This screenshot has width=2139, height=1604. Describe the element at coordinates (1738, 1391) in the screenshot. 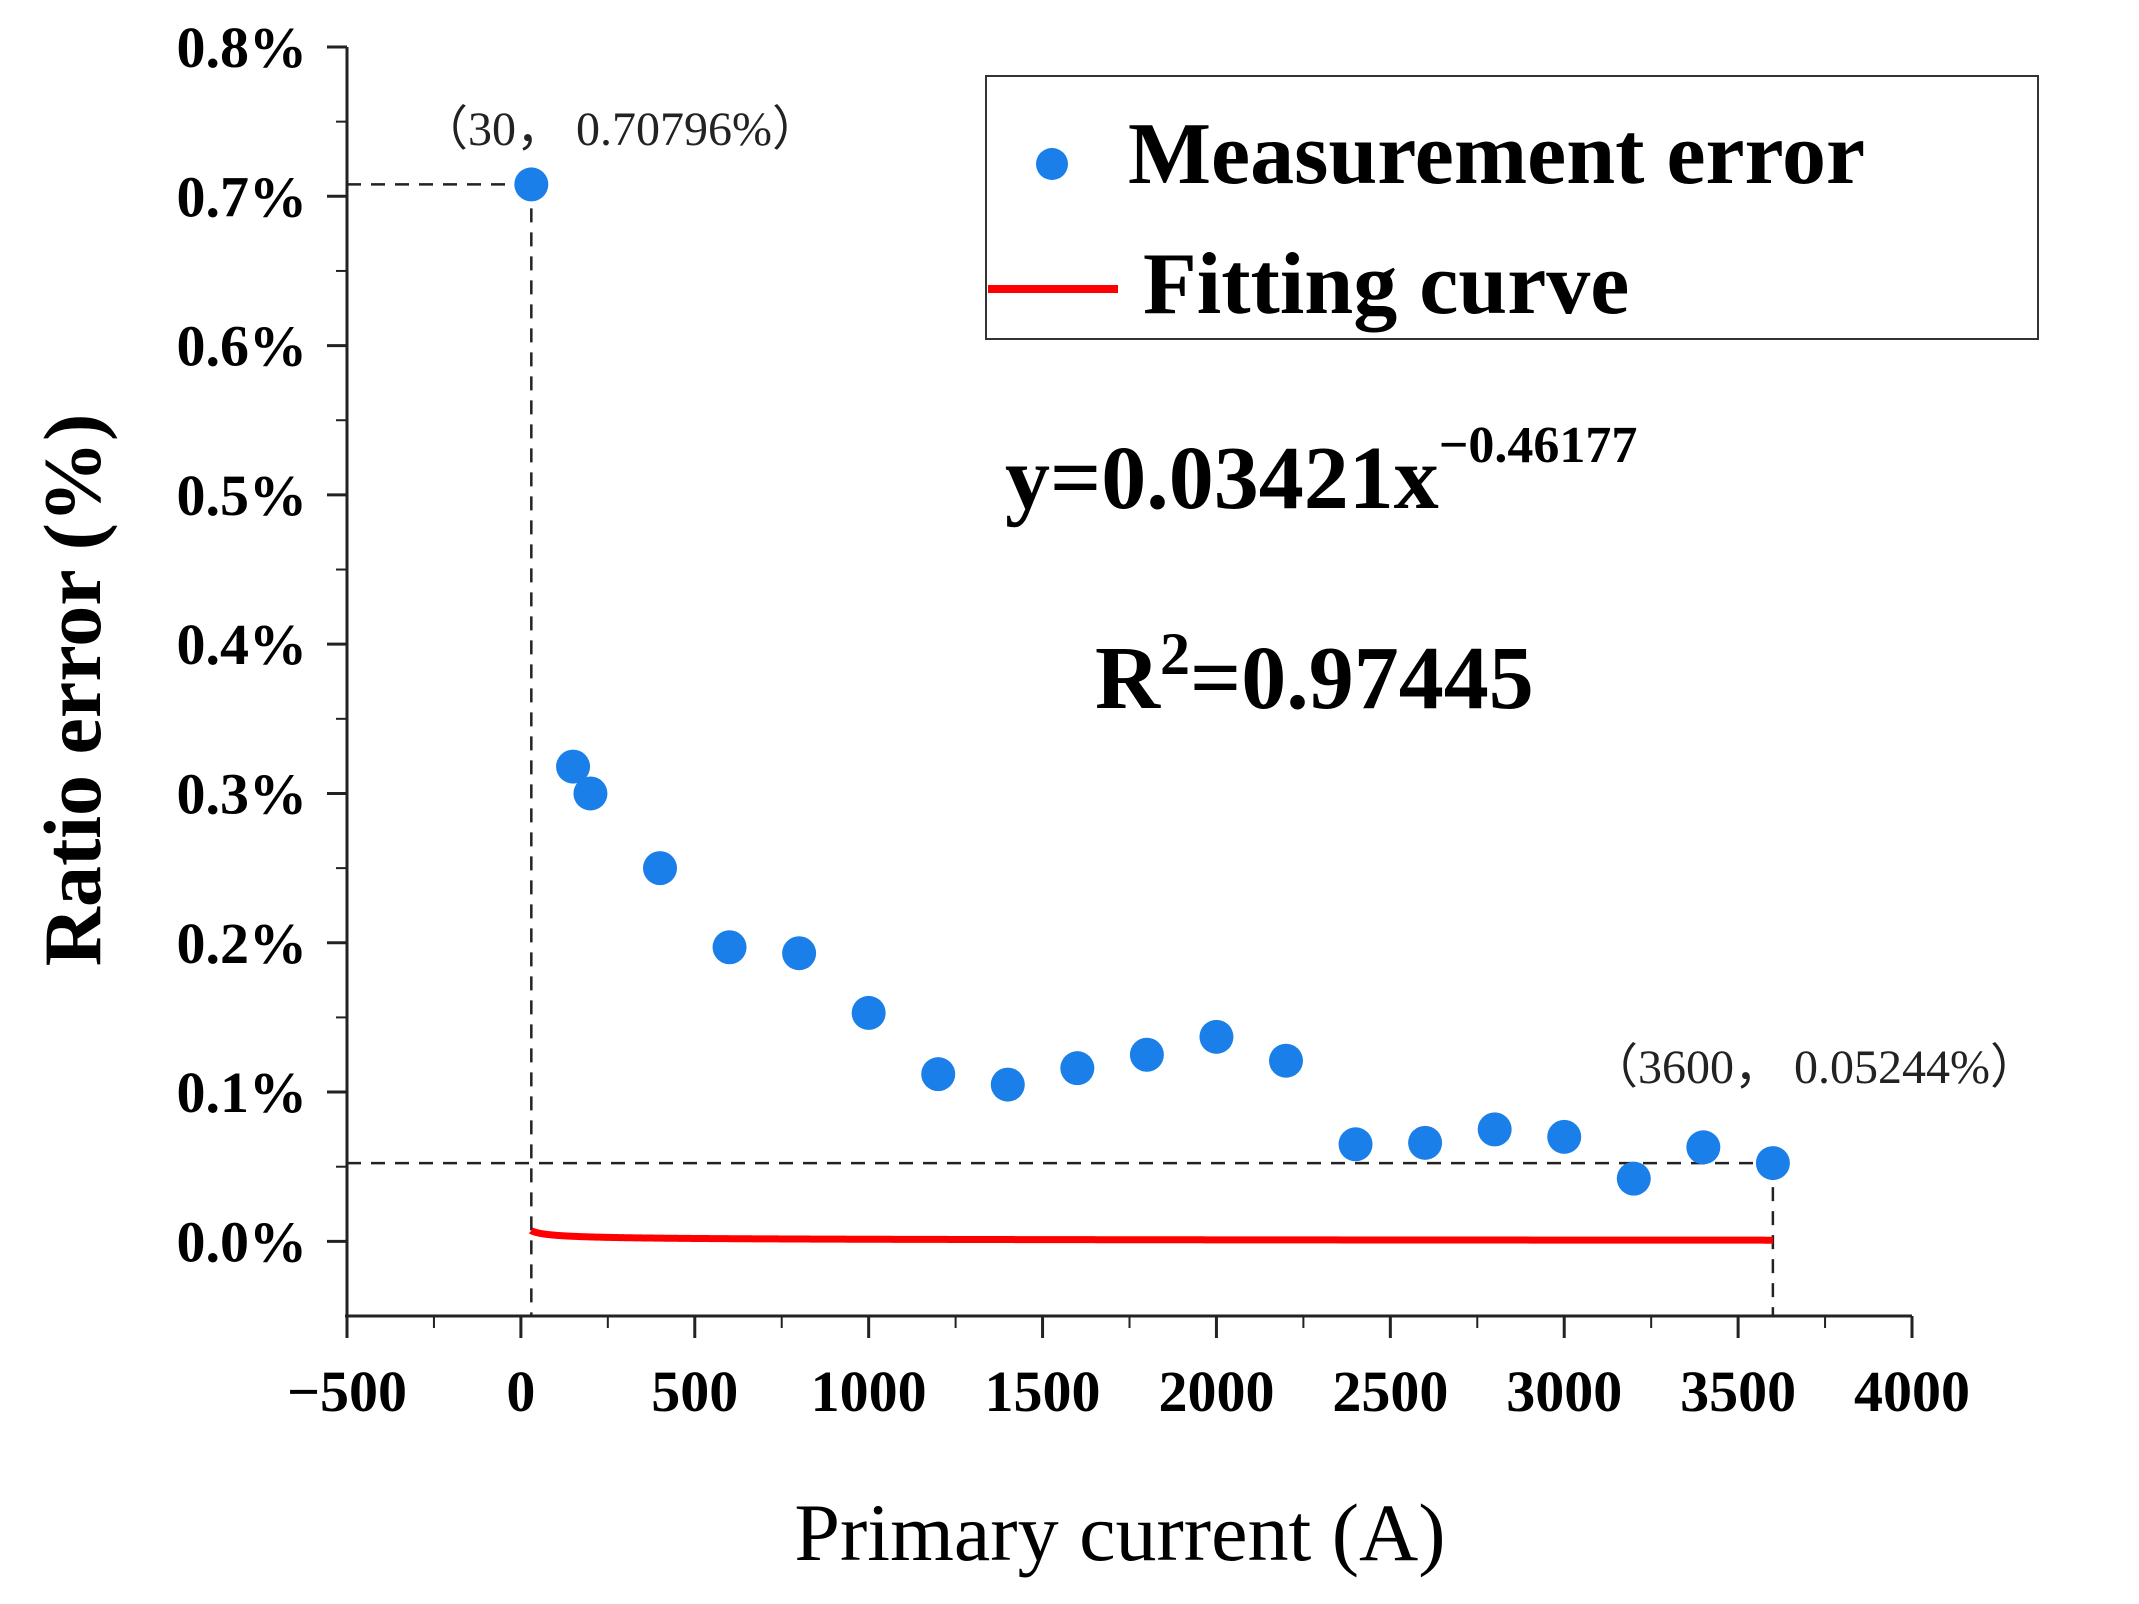

I see `x-tick-label: 3500` at that location.